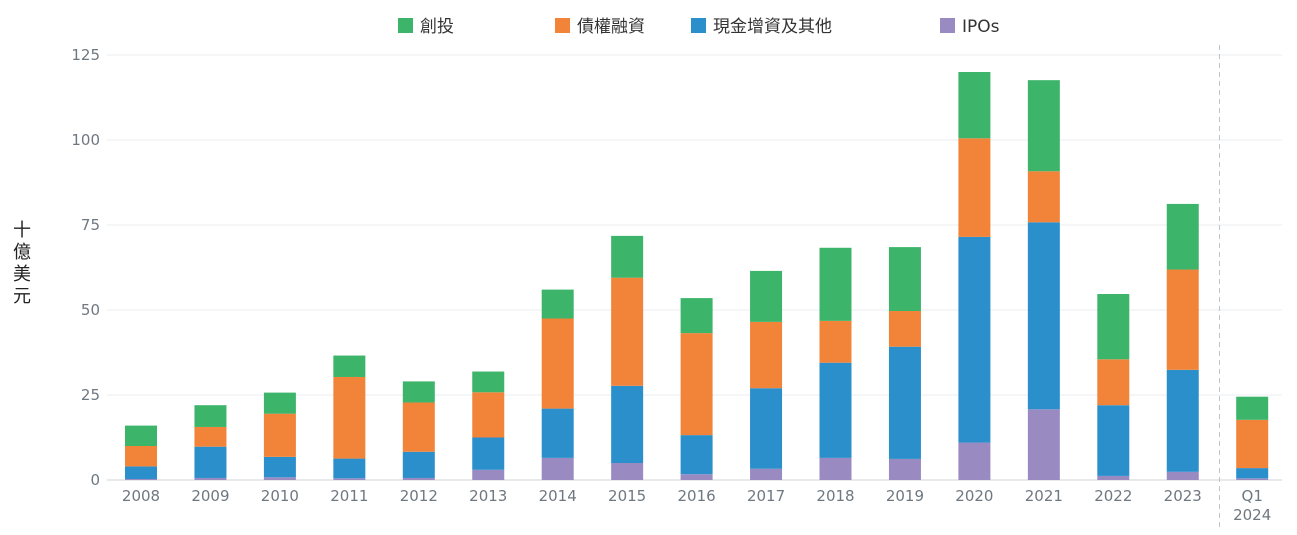 The height and width of the screenshot is (535, 1297). What do you see at coordinates (141, 496) in the screenshot?
I see `x-tick-label: 2008` at bounding box center [141, 496].